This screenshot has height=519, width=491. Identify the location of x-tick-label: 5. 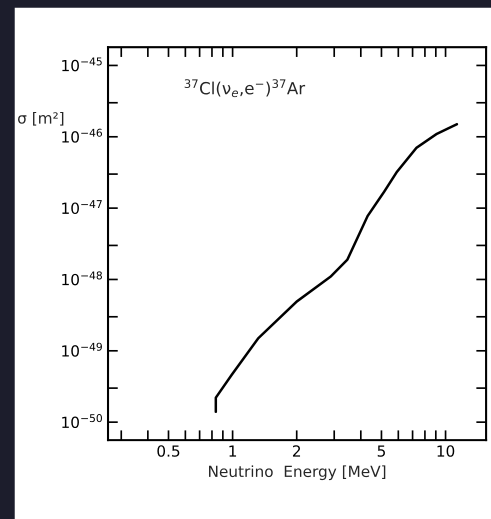
(381, 451).